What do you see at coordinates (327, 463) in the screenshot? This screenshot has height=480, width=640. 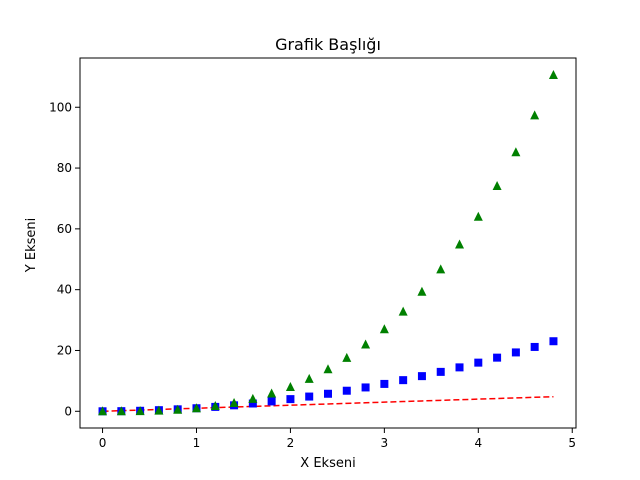 I see `x-axis-label: X Ekseni` at bounding box center [327, 463].